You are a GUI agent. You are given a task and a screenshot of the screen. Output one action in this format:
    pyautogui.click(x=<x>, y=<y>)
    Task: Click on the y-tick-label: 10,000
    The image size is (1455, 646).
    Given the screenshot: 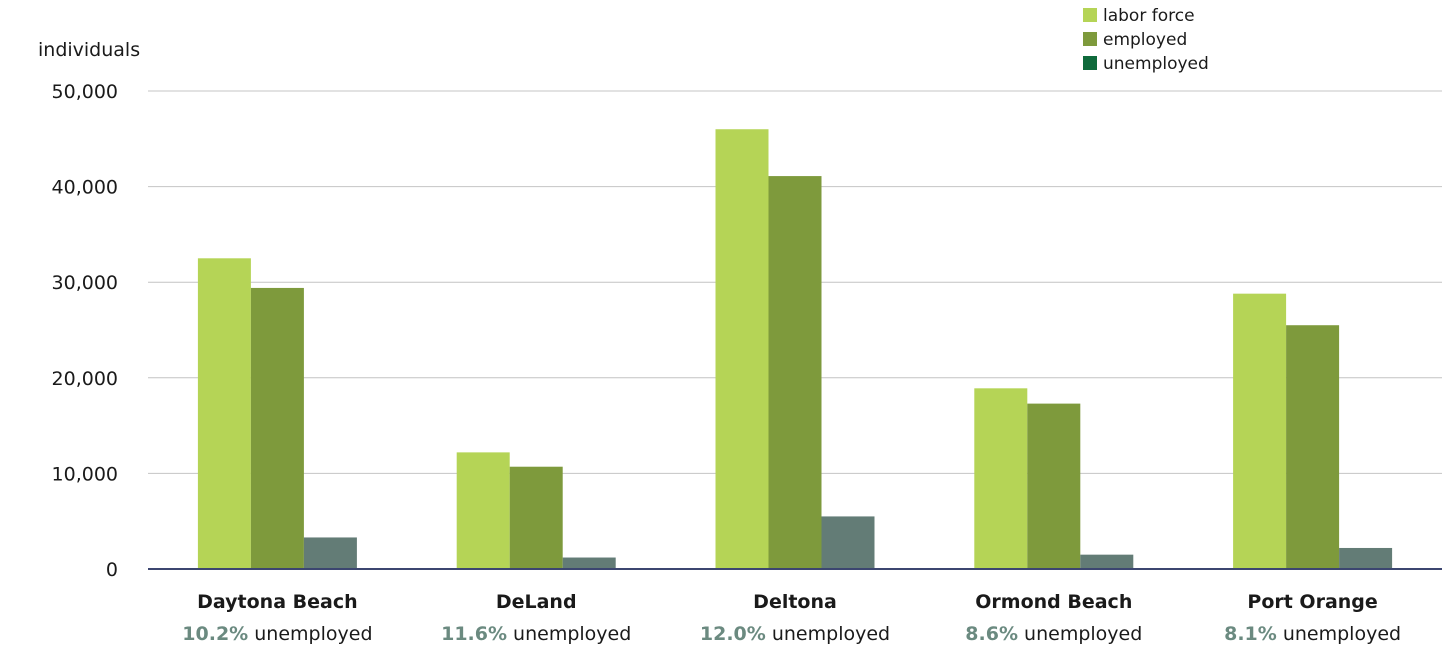 What is the action you would take?
    pyautogui.click(x=85, y=474)
    